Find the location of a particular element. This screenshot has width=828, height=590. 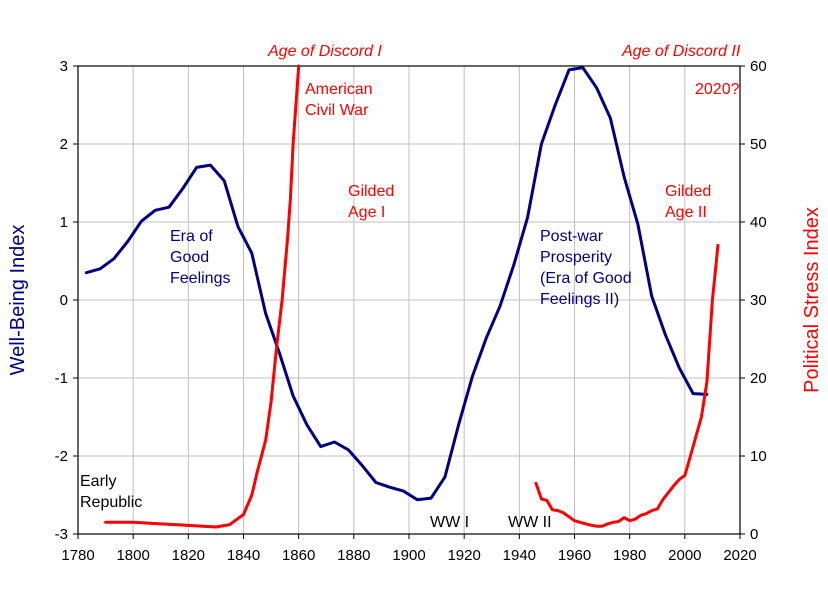

x-tick-label: 1920 is located at coordinates (463, 555).